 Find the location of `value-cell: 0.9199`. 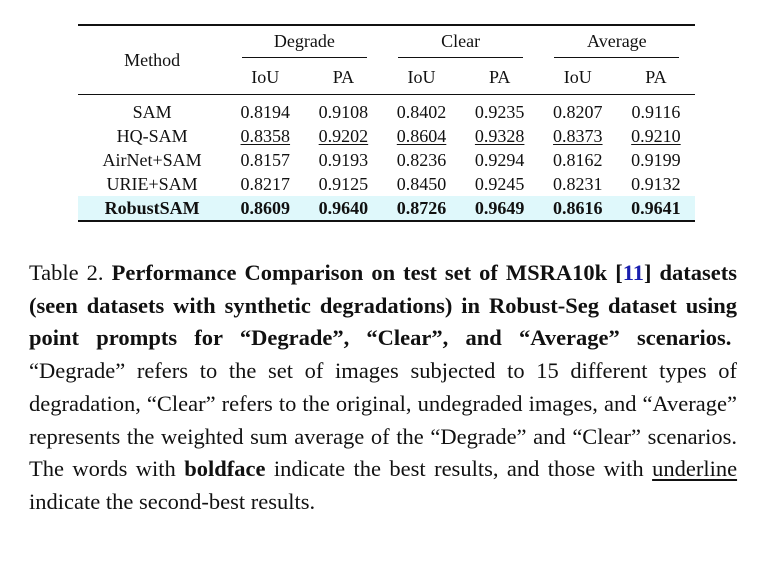

value-cell: 0.9199 is located at coordinates (656, 160).